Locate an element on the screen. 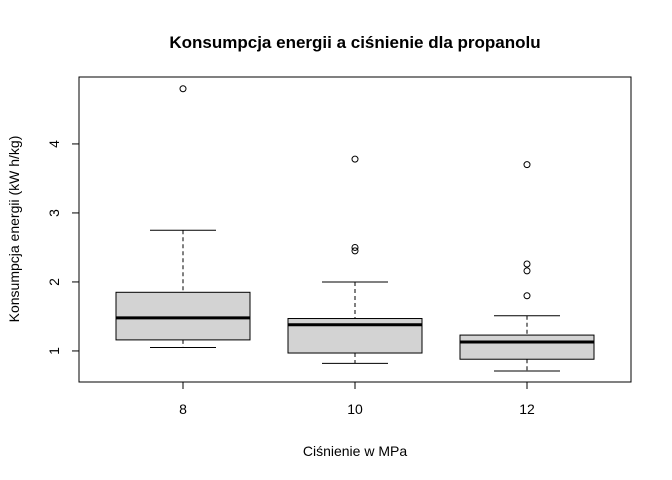  x-tick-label-0: 8 is located at coordinates (183, 409).